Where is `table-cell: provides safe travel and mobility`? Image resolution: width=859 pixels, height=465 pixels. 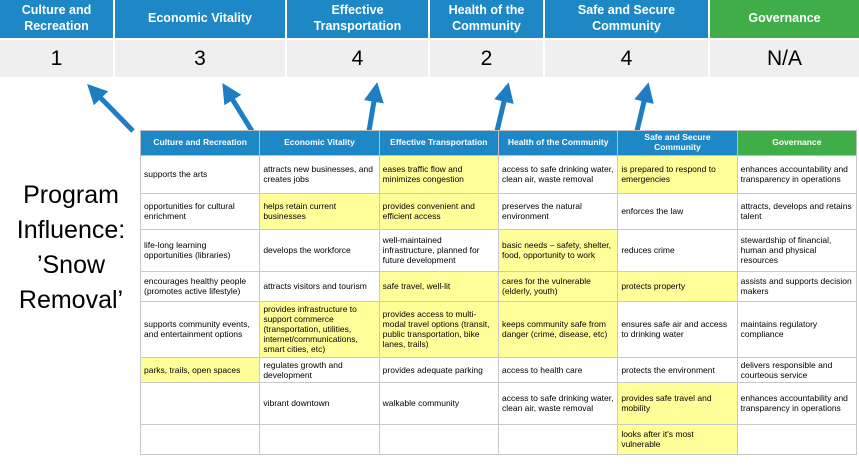 table-cell: provides safe travel and mobility is located at coordinates (677, 403).